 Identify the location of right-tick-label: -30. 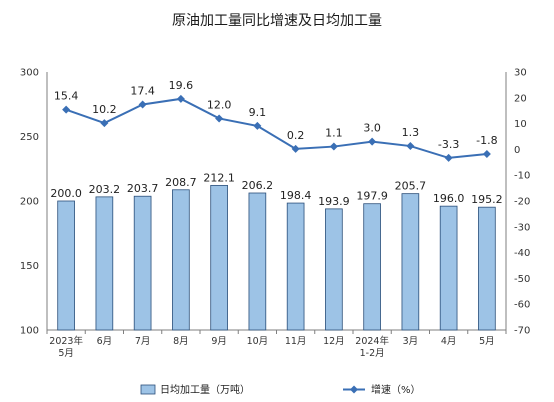
(522, 227).